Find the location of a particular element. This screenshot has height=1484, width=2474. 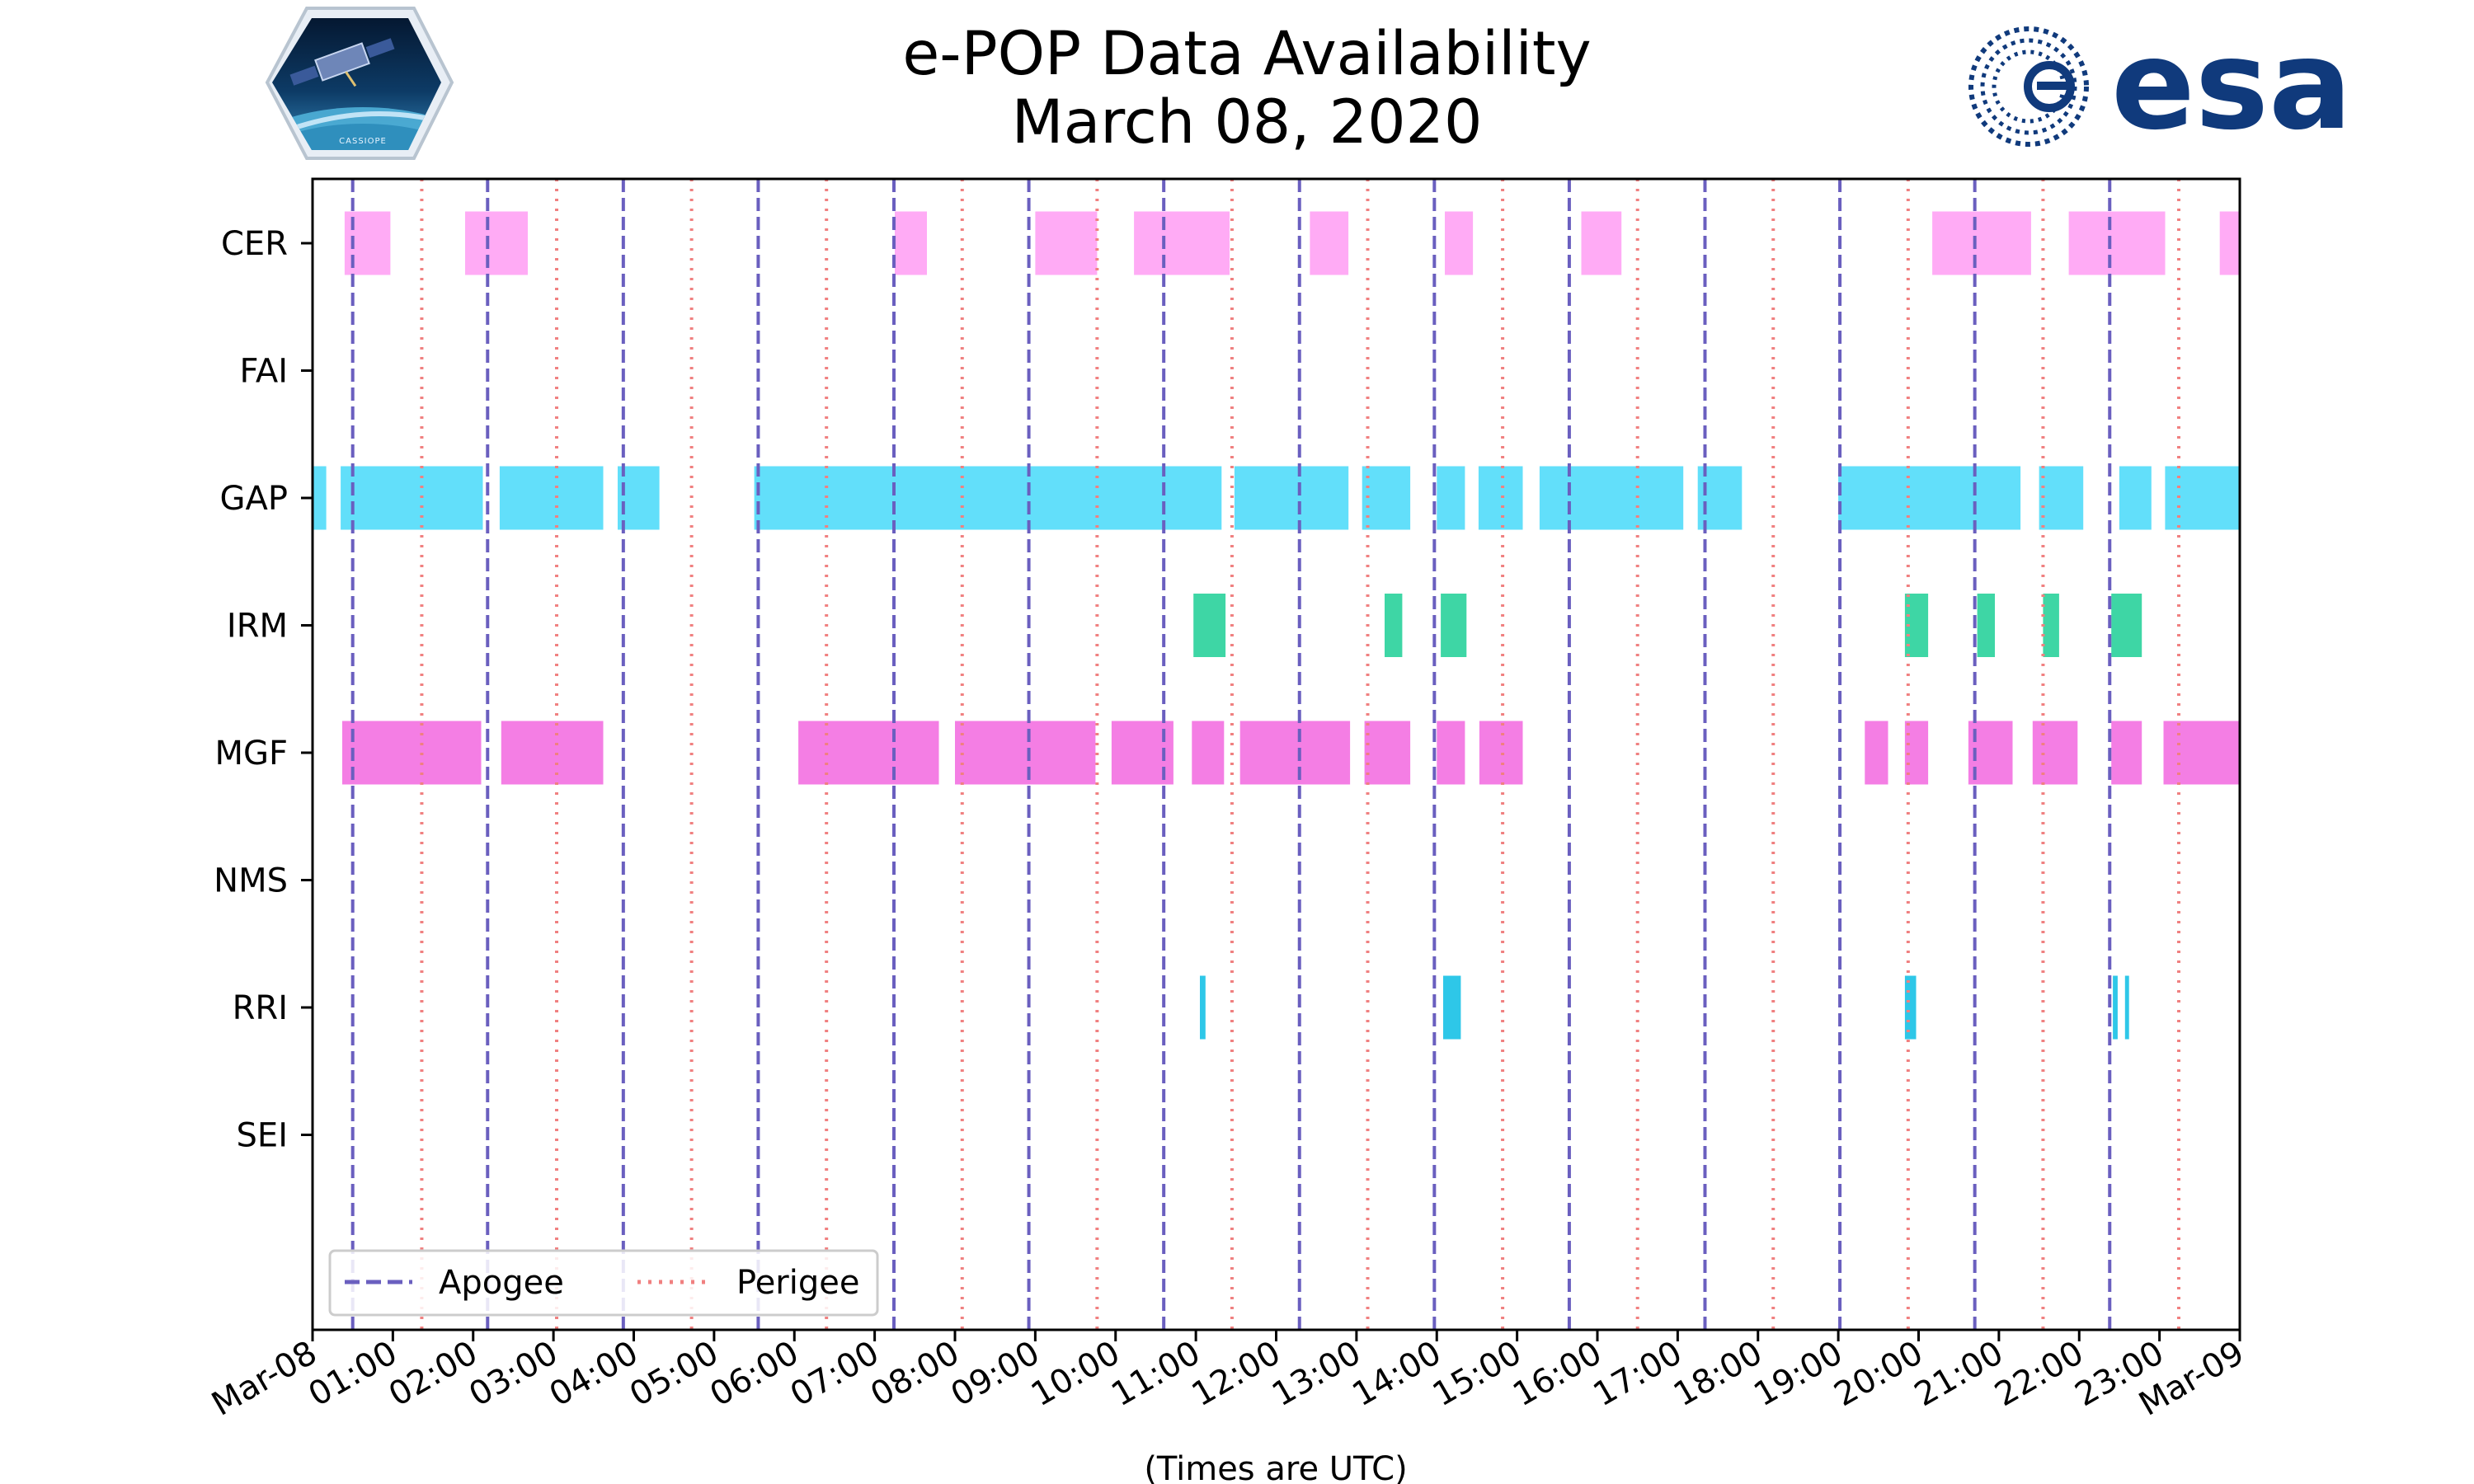

x-tick-label-12: 12:00 is located at coordinates (1236, 1374).